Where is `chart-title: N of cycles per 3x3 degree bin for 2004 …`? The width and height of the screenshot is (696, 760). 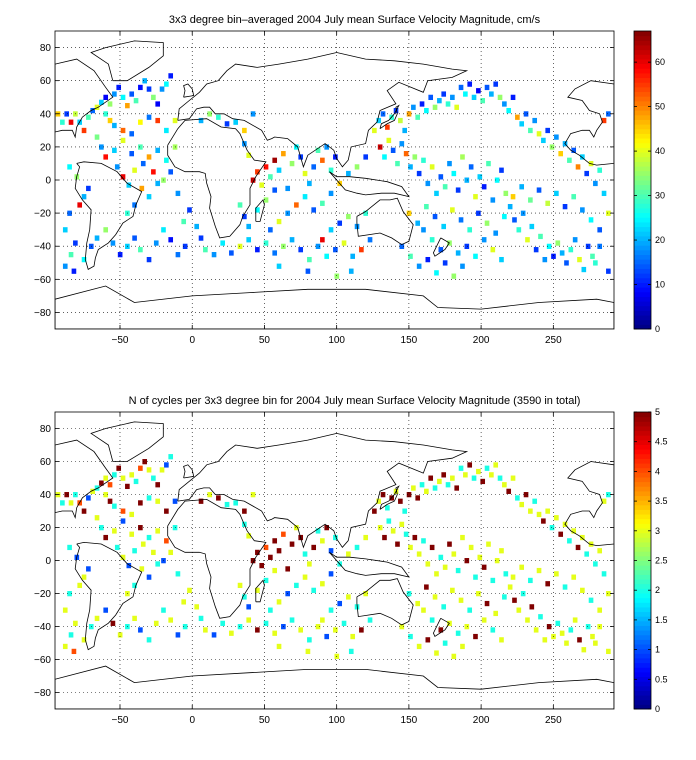
chart-title: N of cycles per 3x3 degree bin for 2004 … is located at coordinates (355, 401).